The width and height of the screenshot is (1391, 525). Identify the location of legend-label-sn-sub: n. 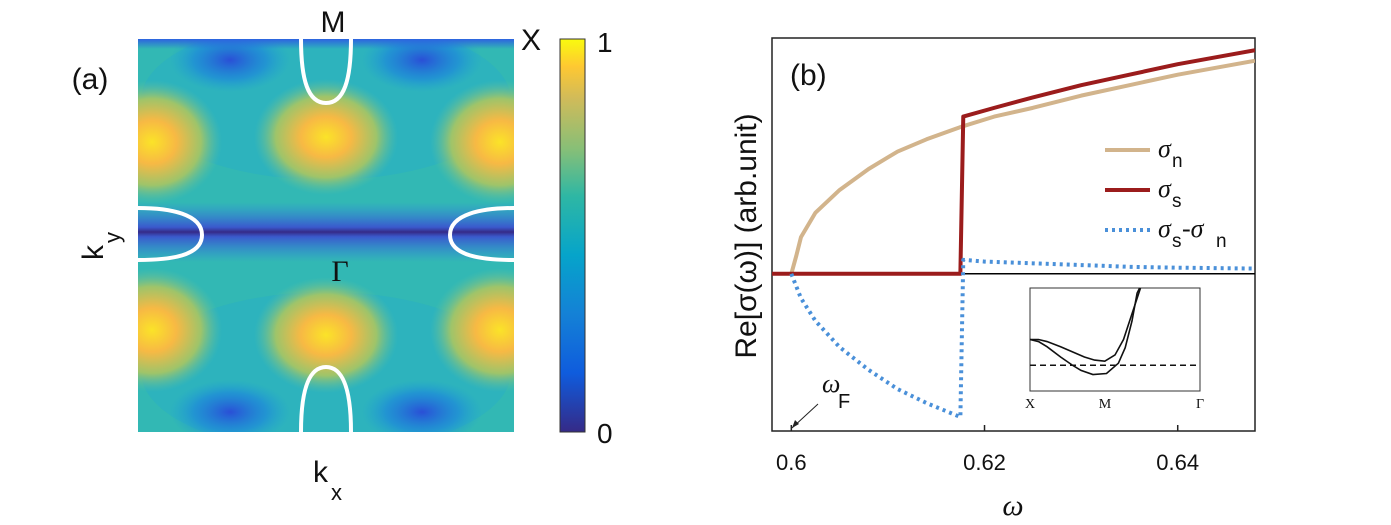
(1177, 161).